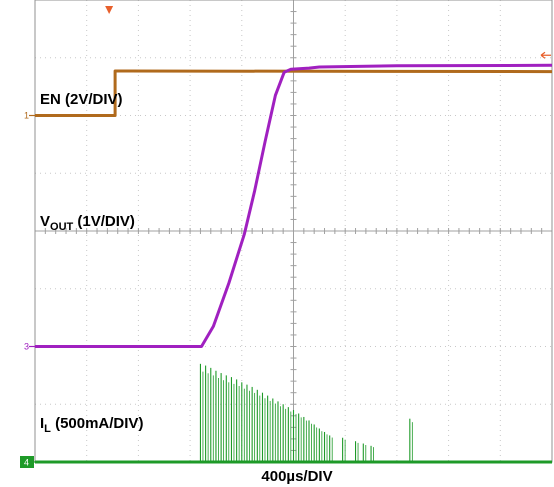  I want to click on en-trace, so click(294, 93).